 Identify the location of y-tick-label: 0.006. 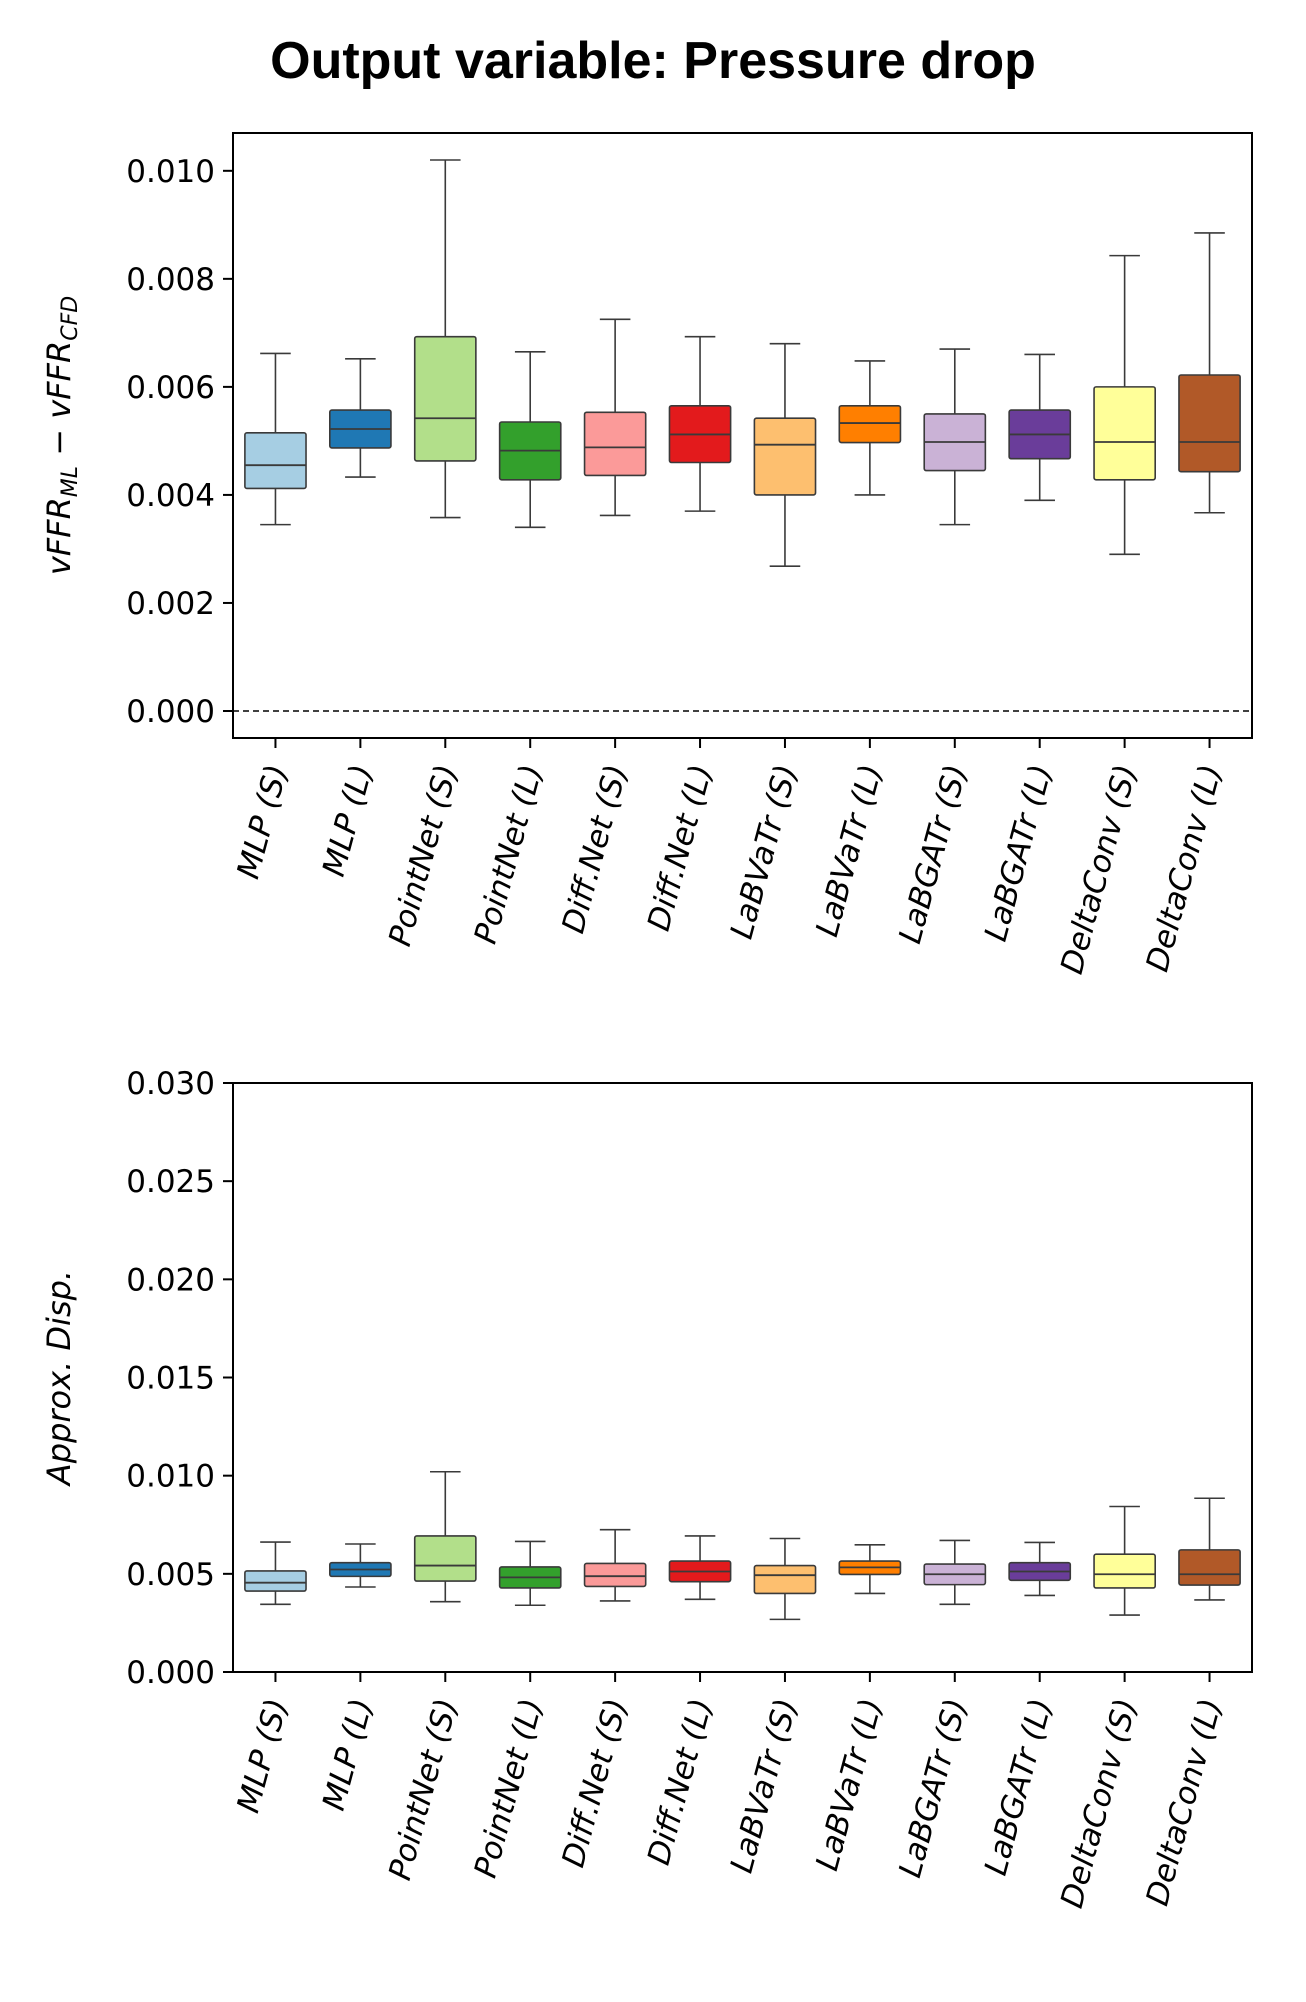
(170, 388).